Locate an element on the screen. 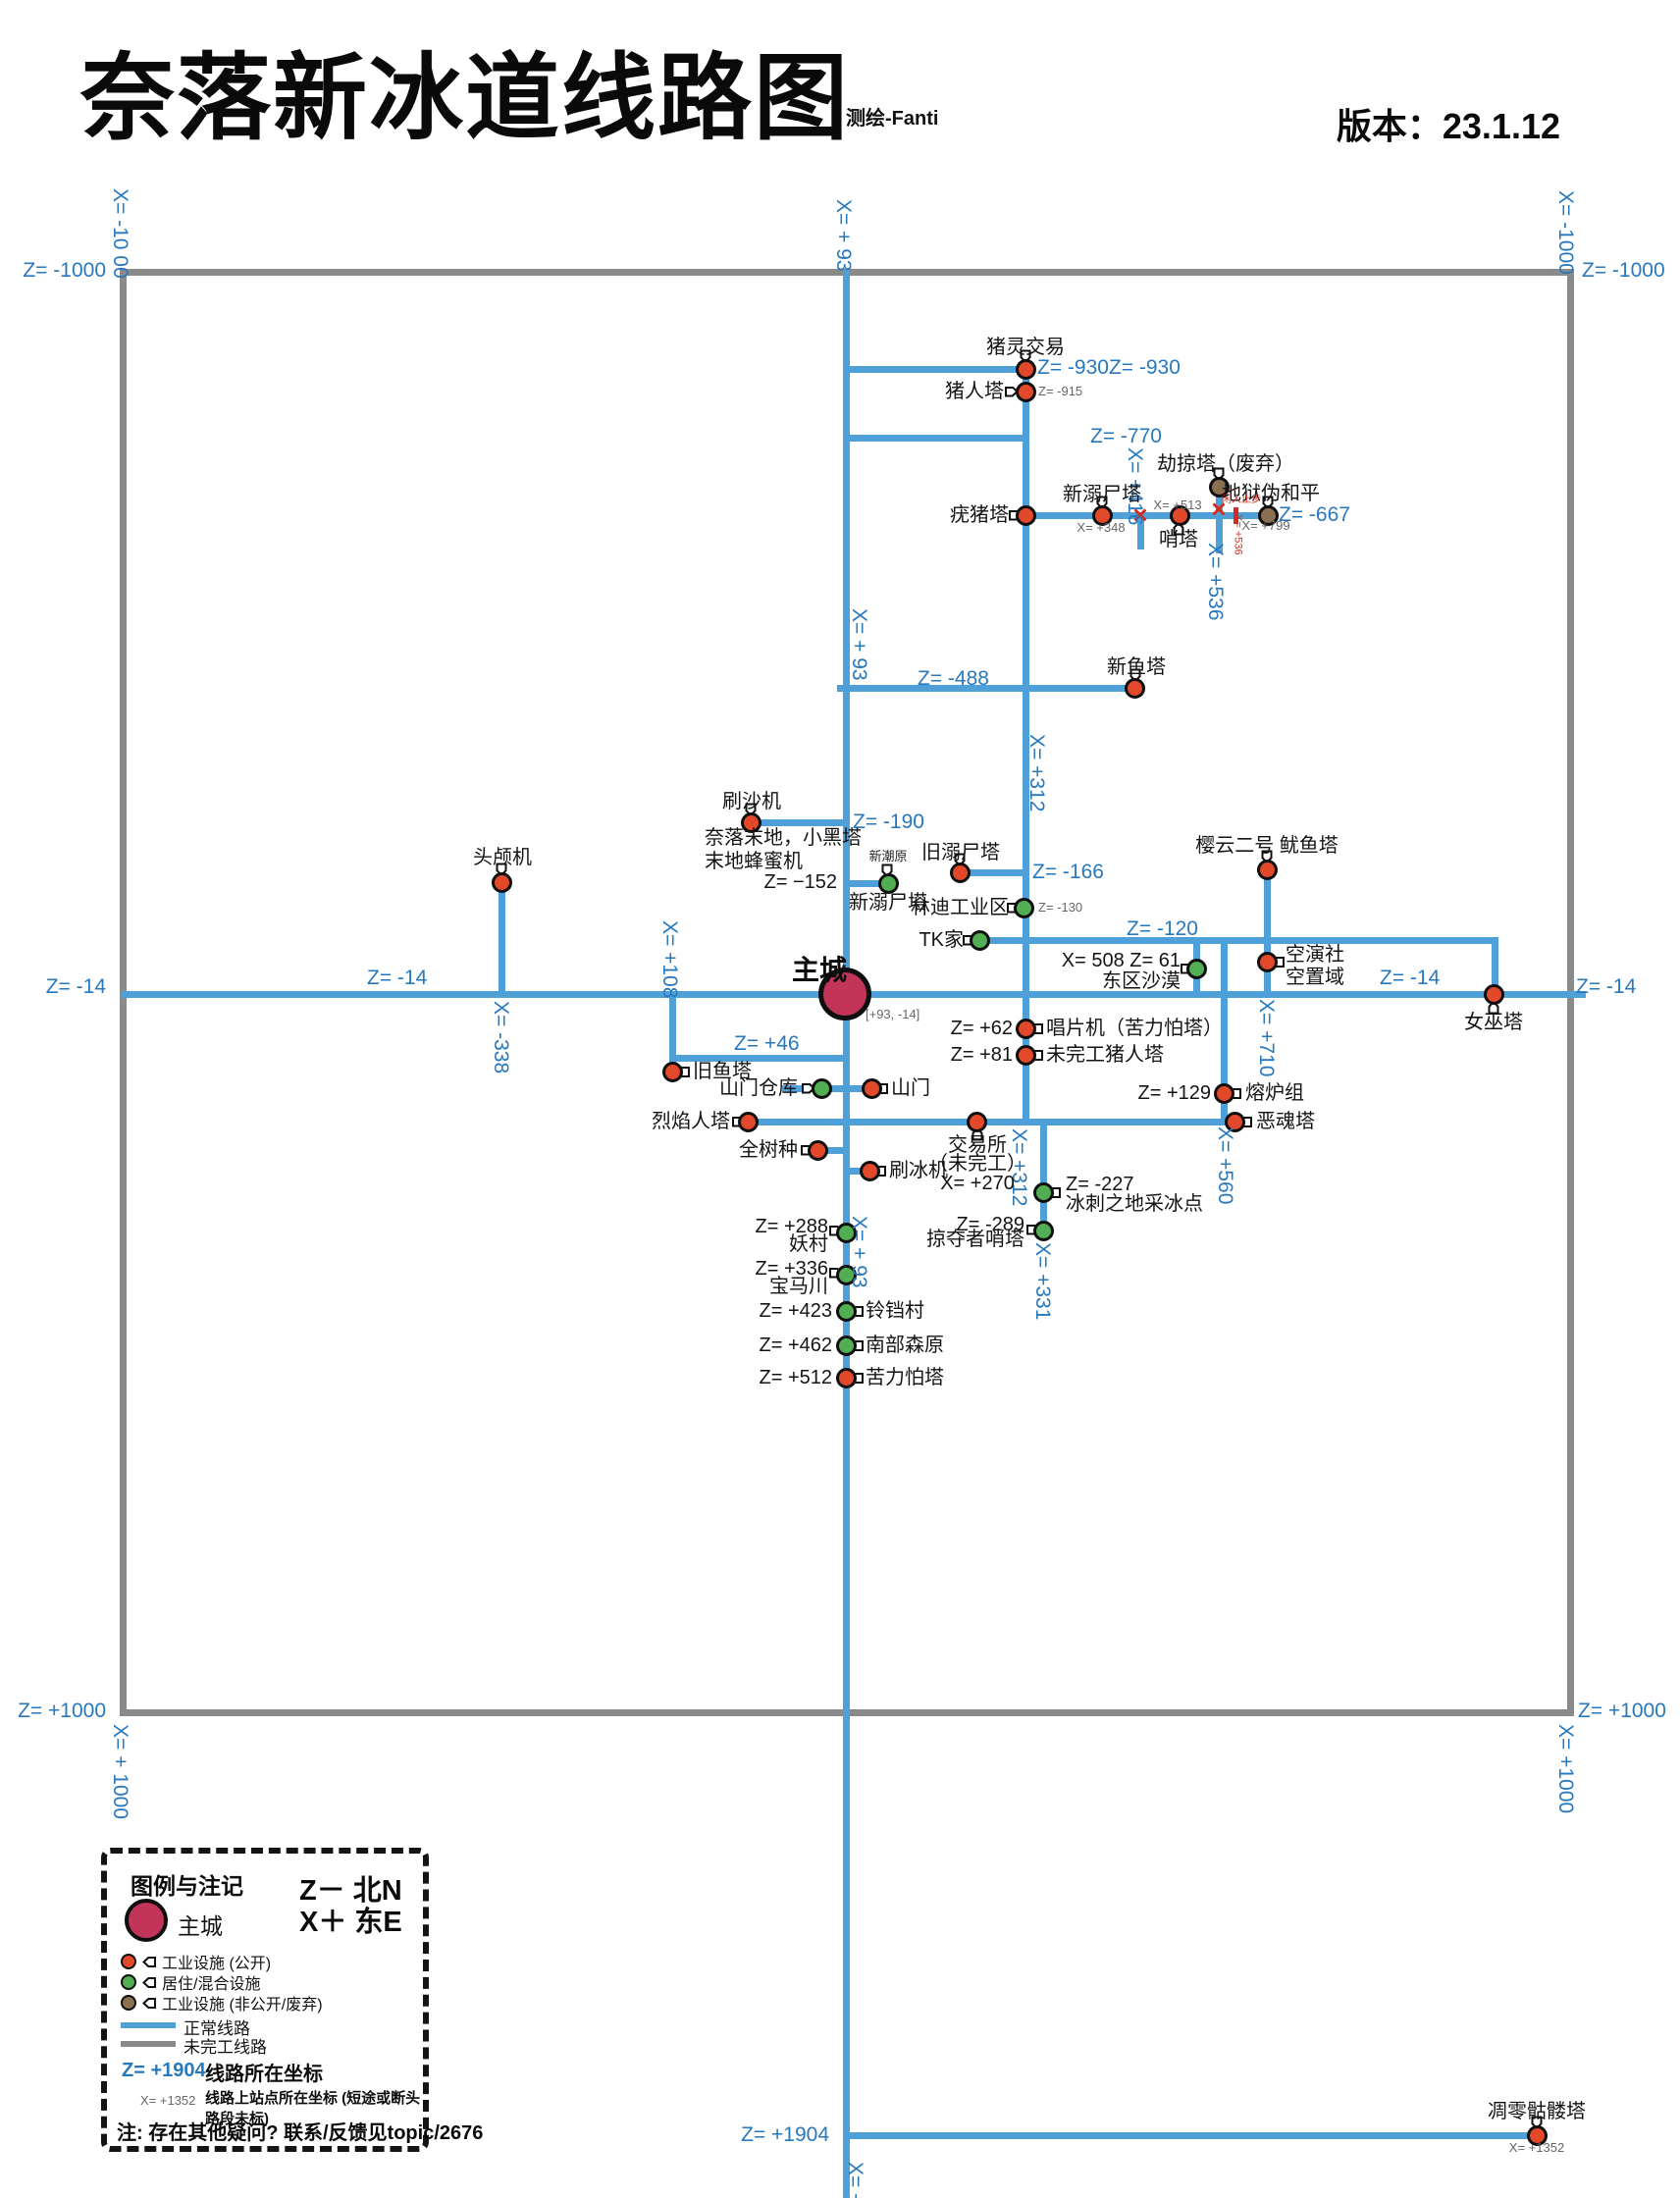  compass-east: X＋ 东E is located at coordinates (350, 1923).